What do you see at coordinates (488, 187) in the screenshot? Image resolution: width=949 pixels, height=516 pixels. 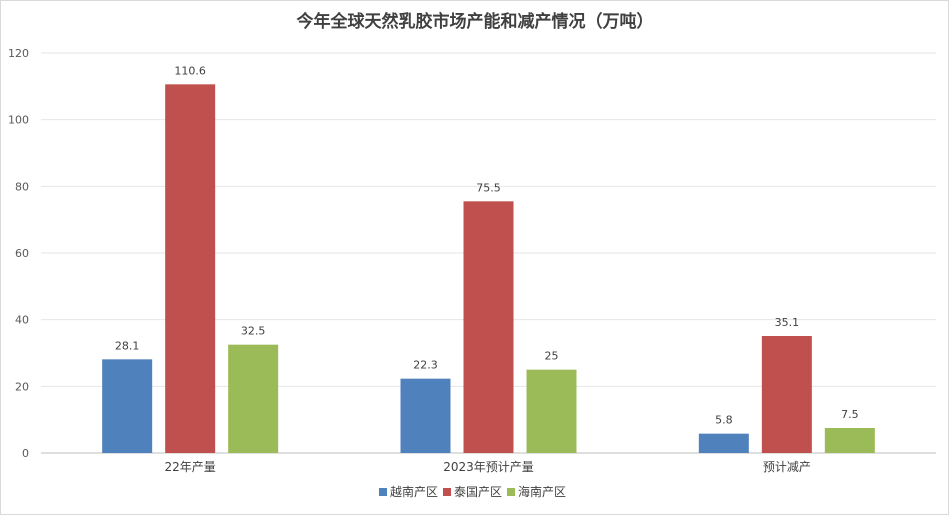 I see `data-label: 75.5` at bounding box center [488, 187].